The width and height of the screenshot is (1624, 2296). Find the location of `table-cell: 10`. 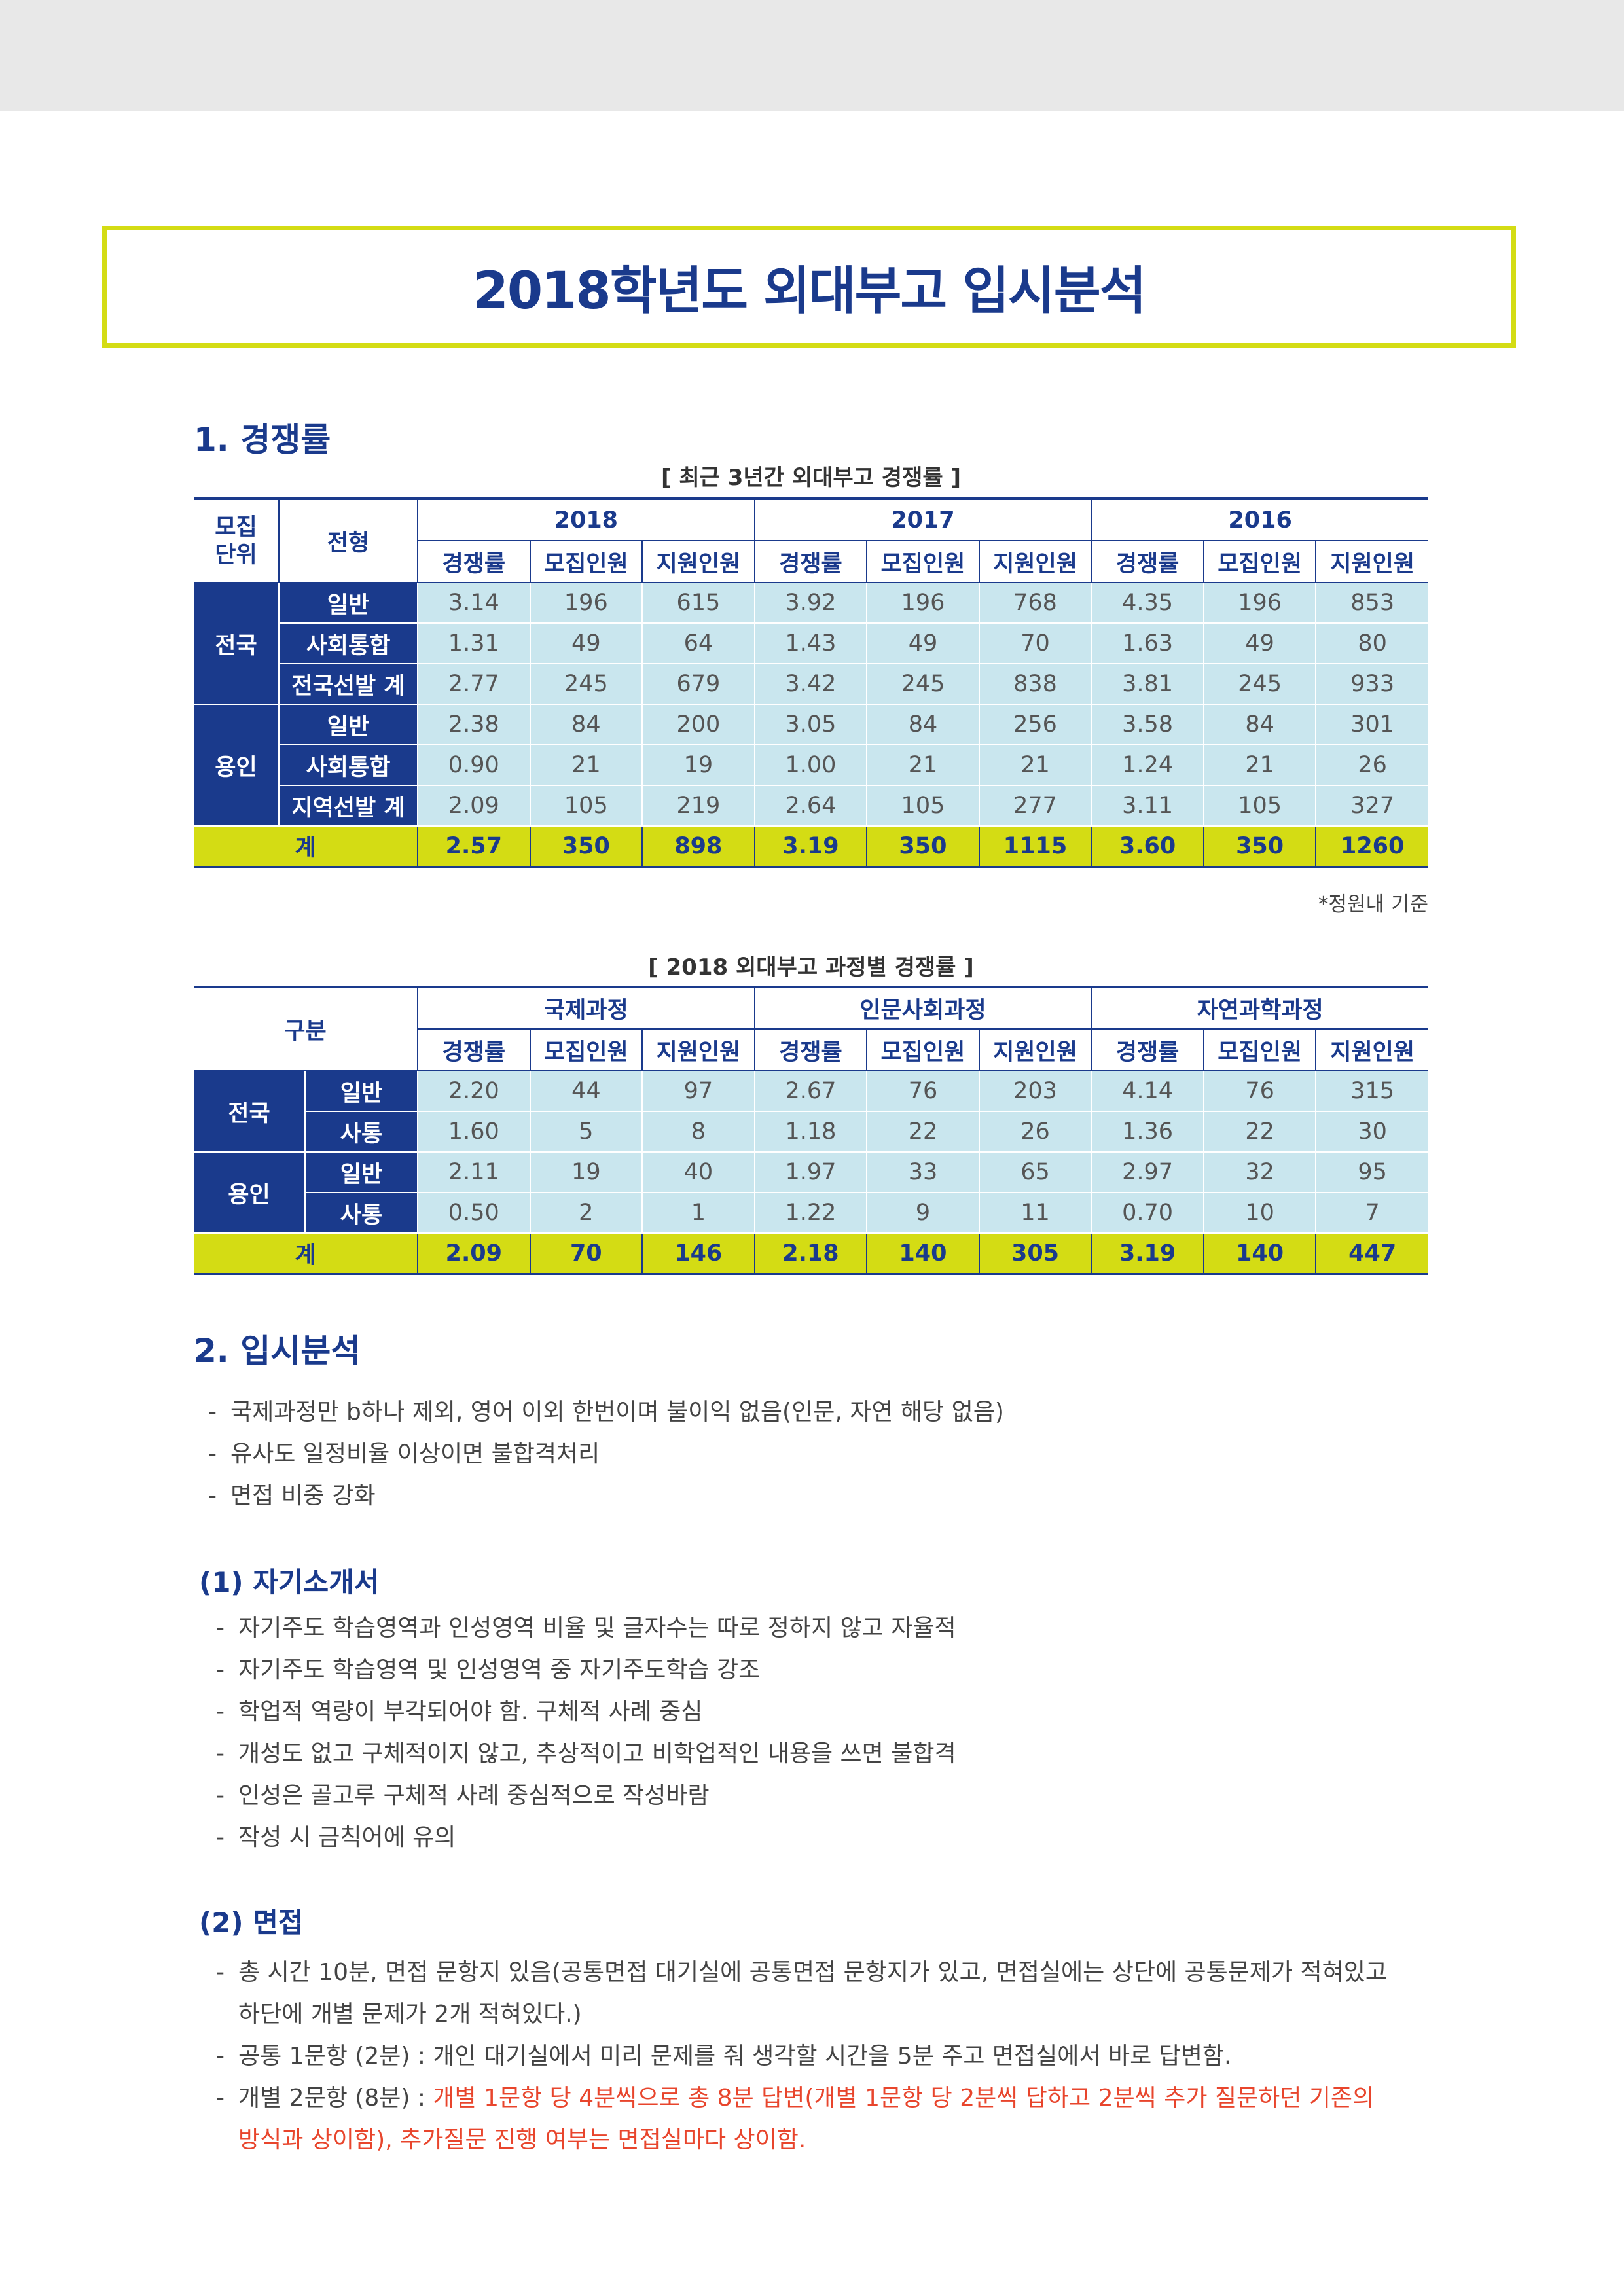

table-cell: 10 is located at coordinates (1259, 1213).